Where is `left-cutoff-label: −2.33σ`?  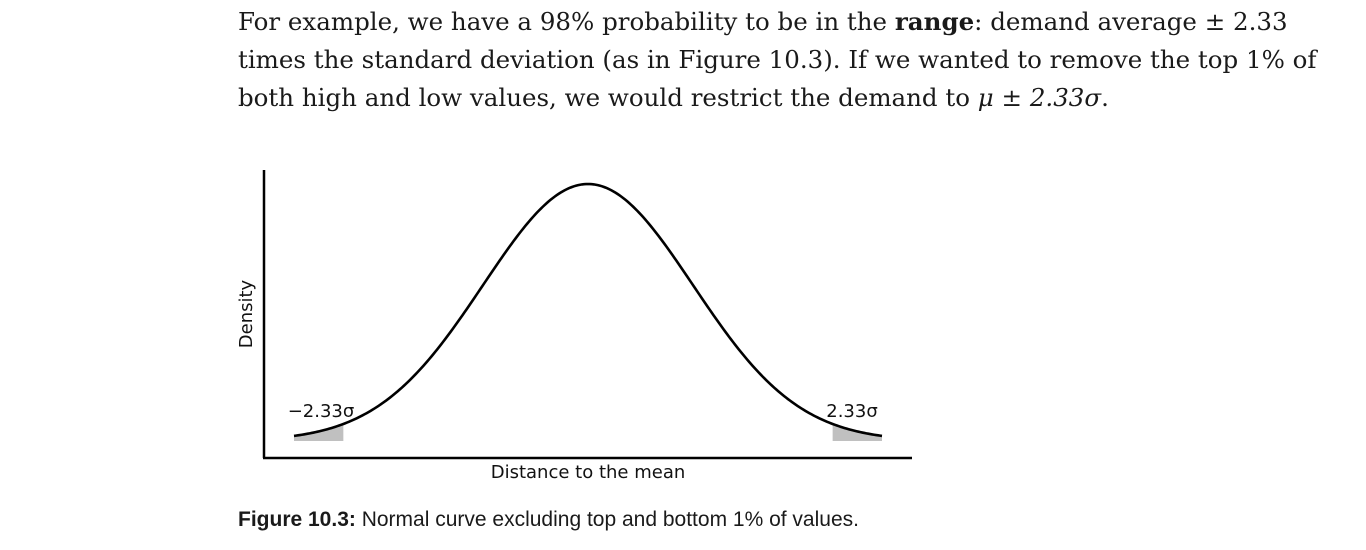
left-cutoff-label: −2.33σ is located at coordinates (321, 411).